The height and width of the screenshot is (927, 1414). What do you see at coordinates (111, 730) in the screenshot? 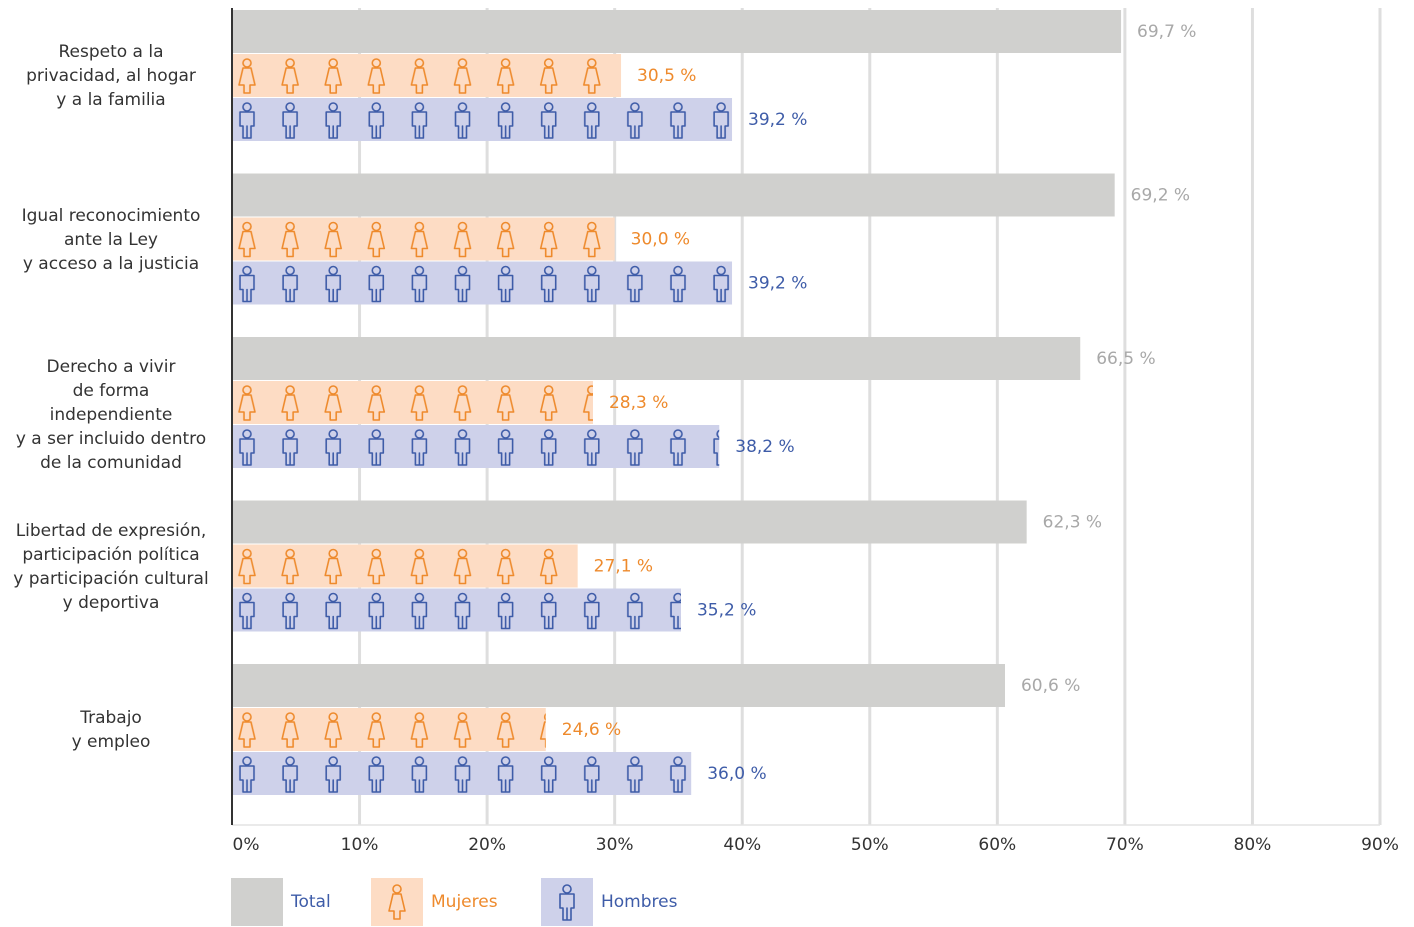
I see `category-label: Trabajo y empleo` at bounding box center [111, 730].